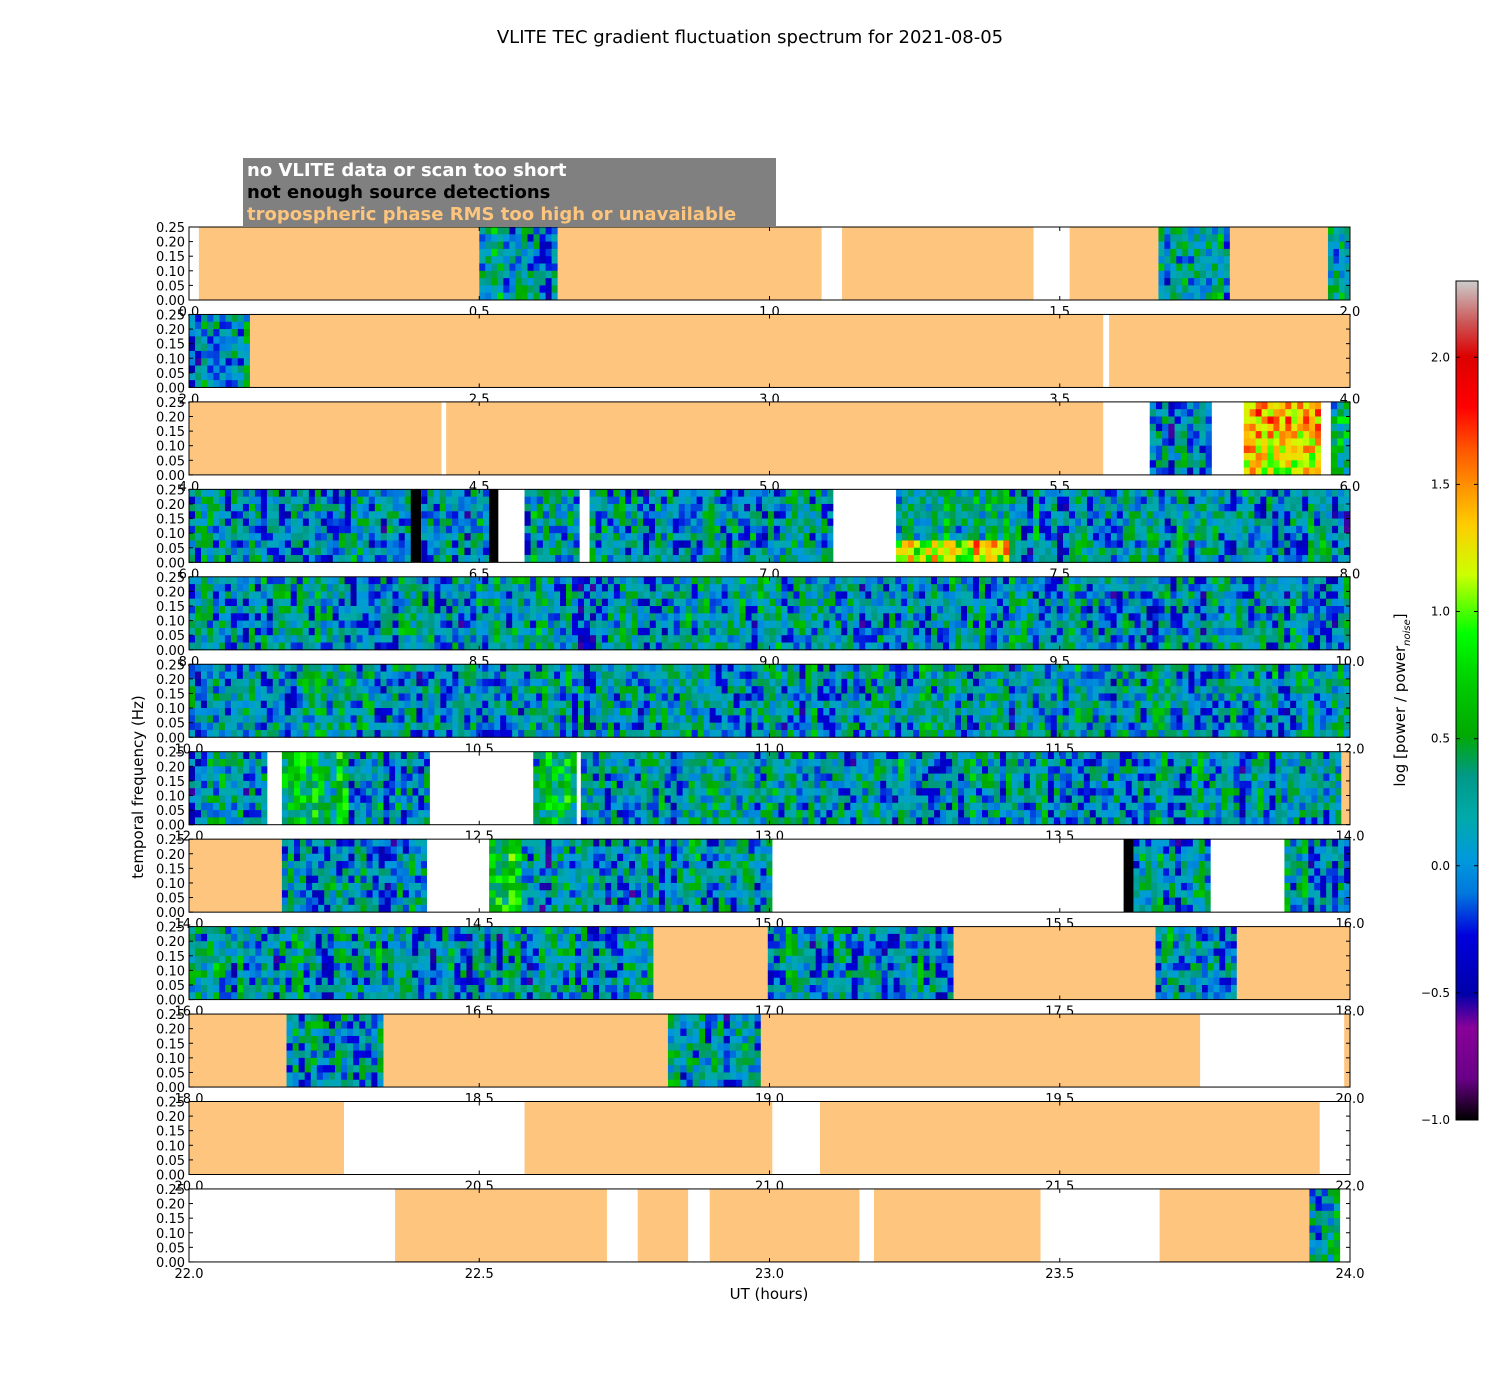 This screenshot has height=1400, width=1500. Describe the element at coordinates (170, 447) in the screenshot. I see `y-tick-label: 0.10` at that location.